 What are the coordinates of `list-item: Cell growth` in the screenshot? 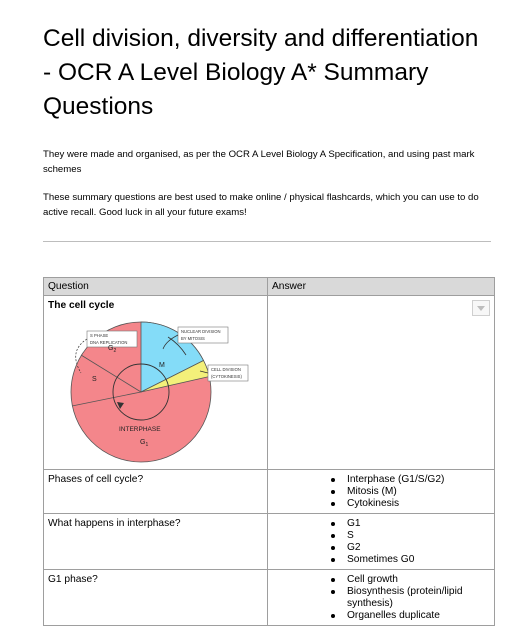 It's located at (410, 580).